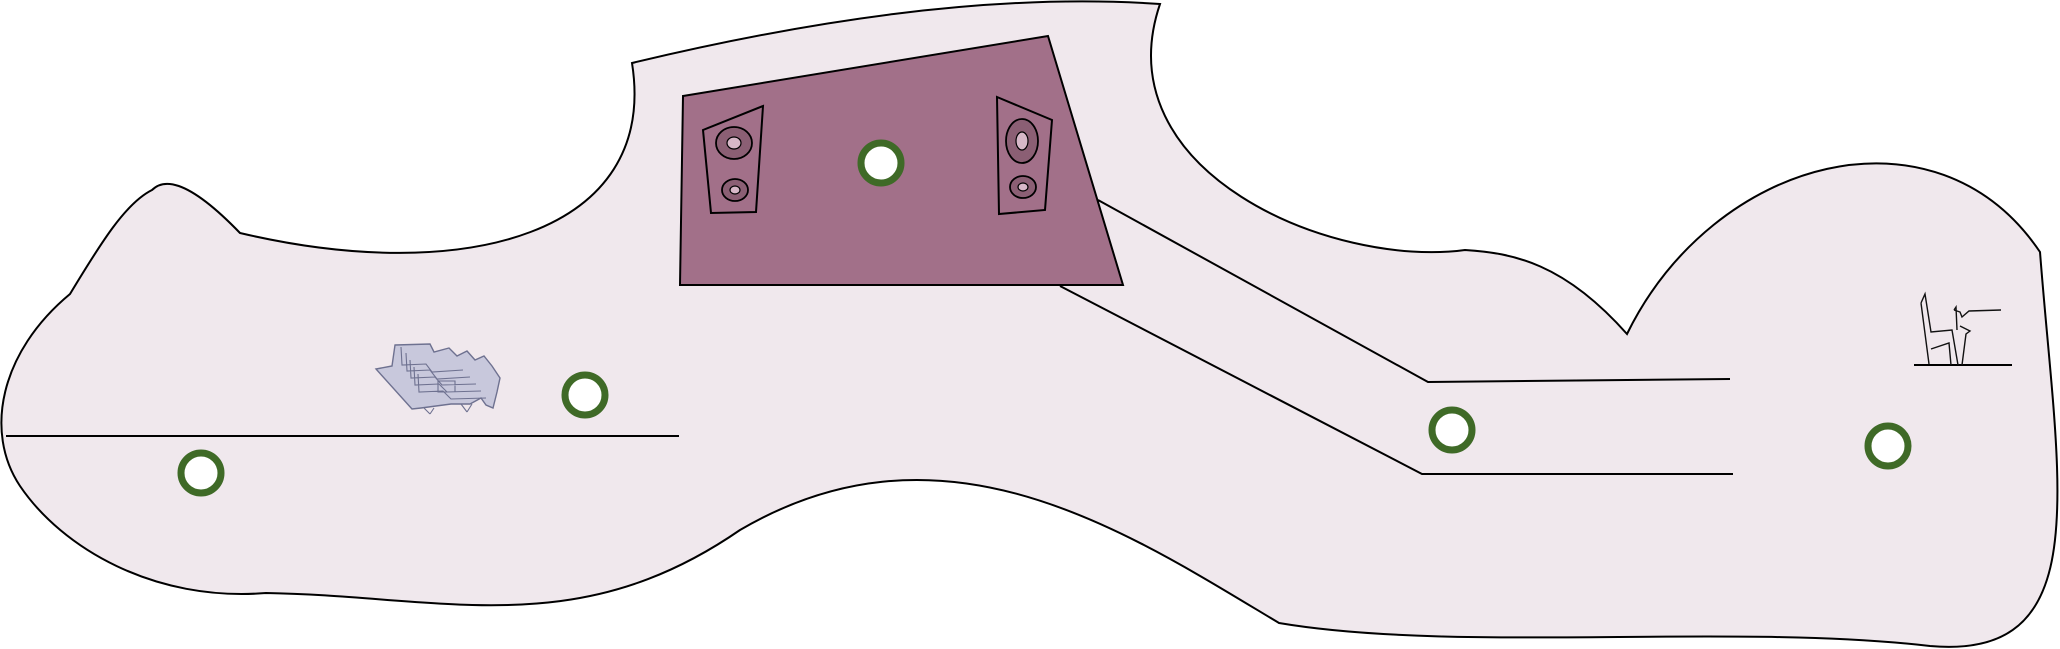 The image size is (2060, 649). I want to click on speaker-driver-core-upper-left, so click(734, 143).